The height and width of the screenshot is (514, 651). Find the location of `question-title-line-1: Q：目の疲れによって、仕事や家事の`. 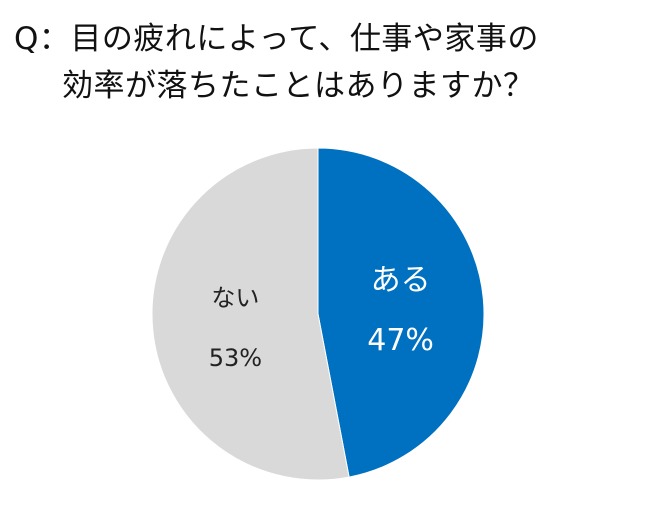

question-title-line-1: Q：目の疲れによって、仕事や家事の is located at coordinates (276, 39).